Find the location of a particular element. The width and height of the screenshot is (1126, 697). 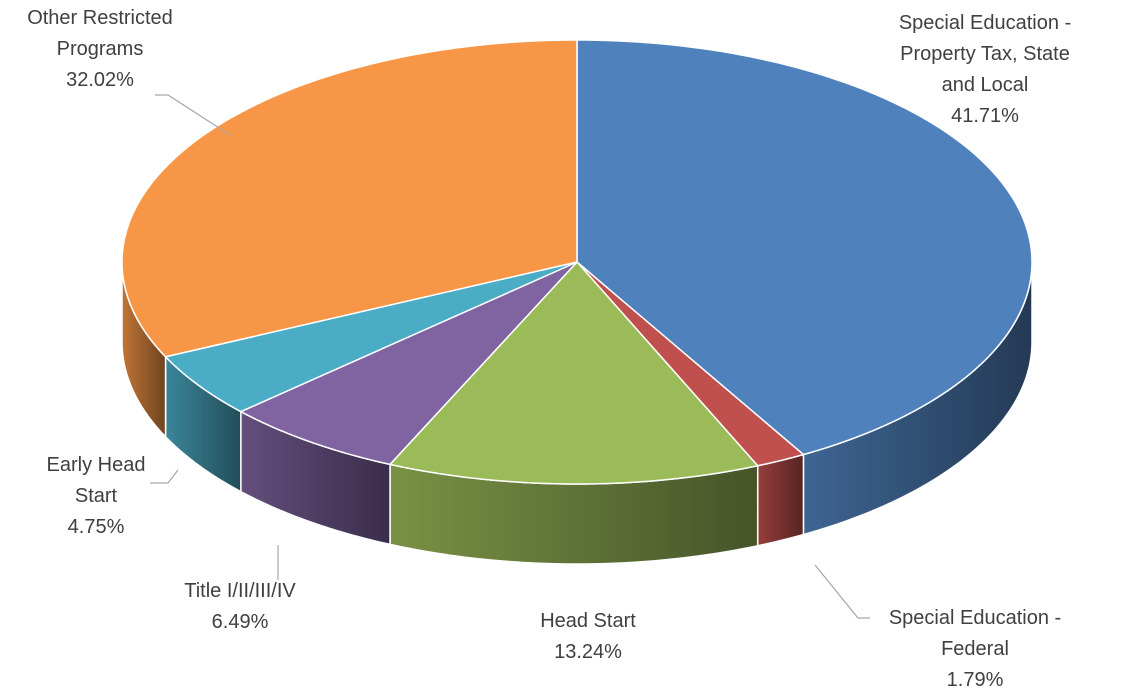

value-label: 1.79% is located at coordinates (975, 680).